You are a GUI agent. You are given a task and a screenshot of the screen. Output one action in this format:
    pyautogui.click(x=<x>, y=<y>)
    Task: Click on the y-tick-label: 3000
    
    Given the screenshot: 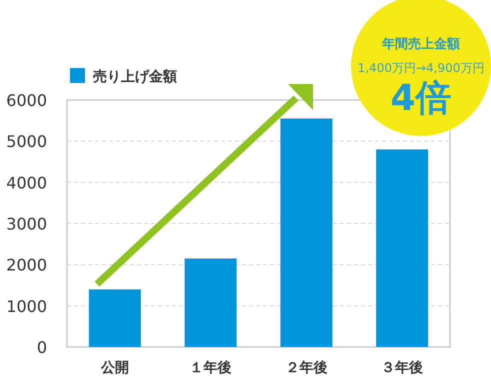 What is the action you would take?
    pyautogui.click(x=26, y=224)
    